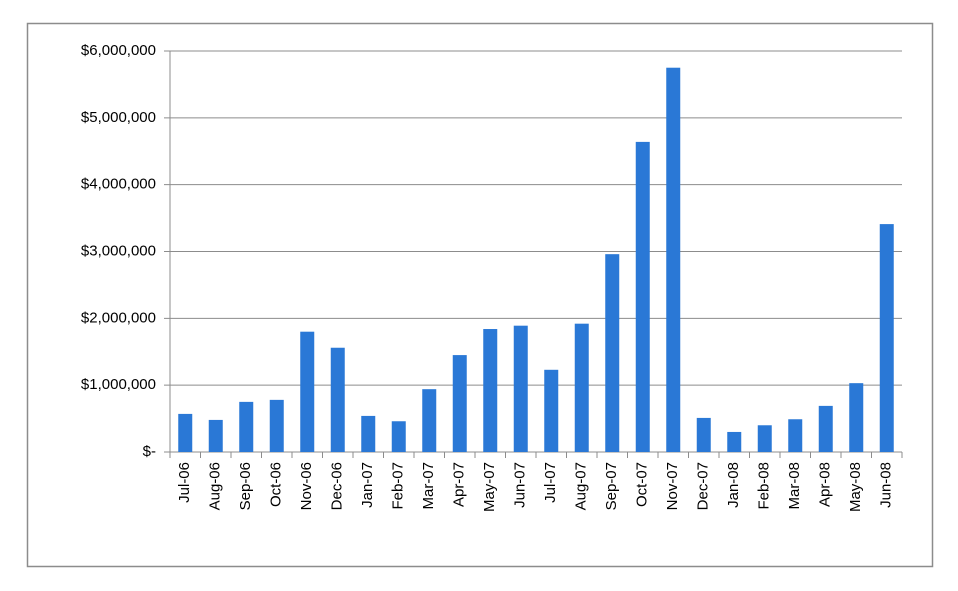  What do you see at coordinates (245, 486) in the screenshot?
I see `x-tick-label: Sep-06` at bounding box center [245, 486].